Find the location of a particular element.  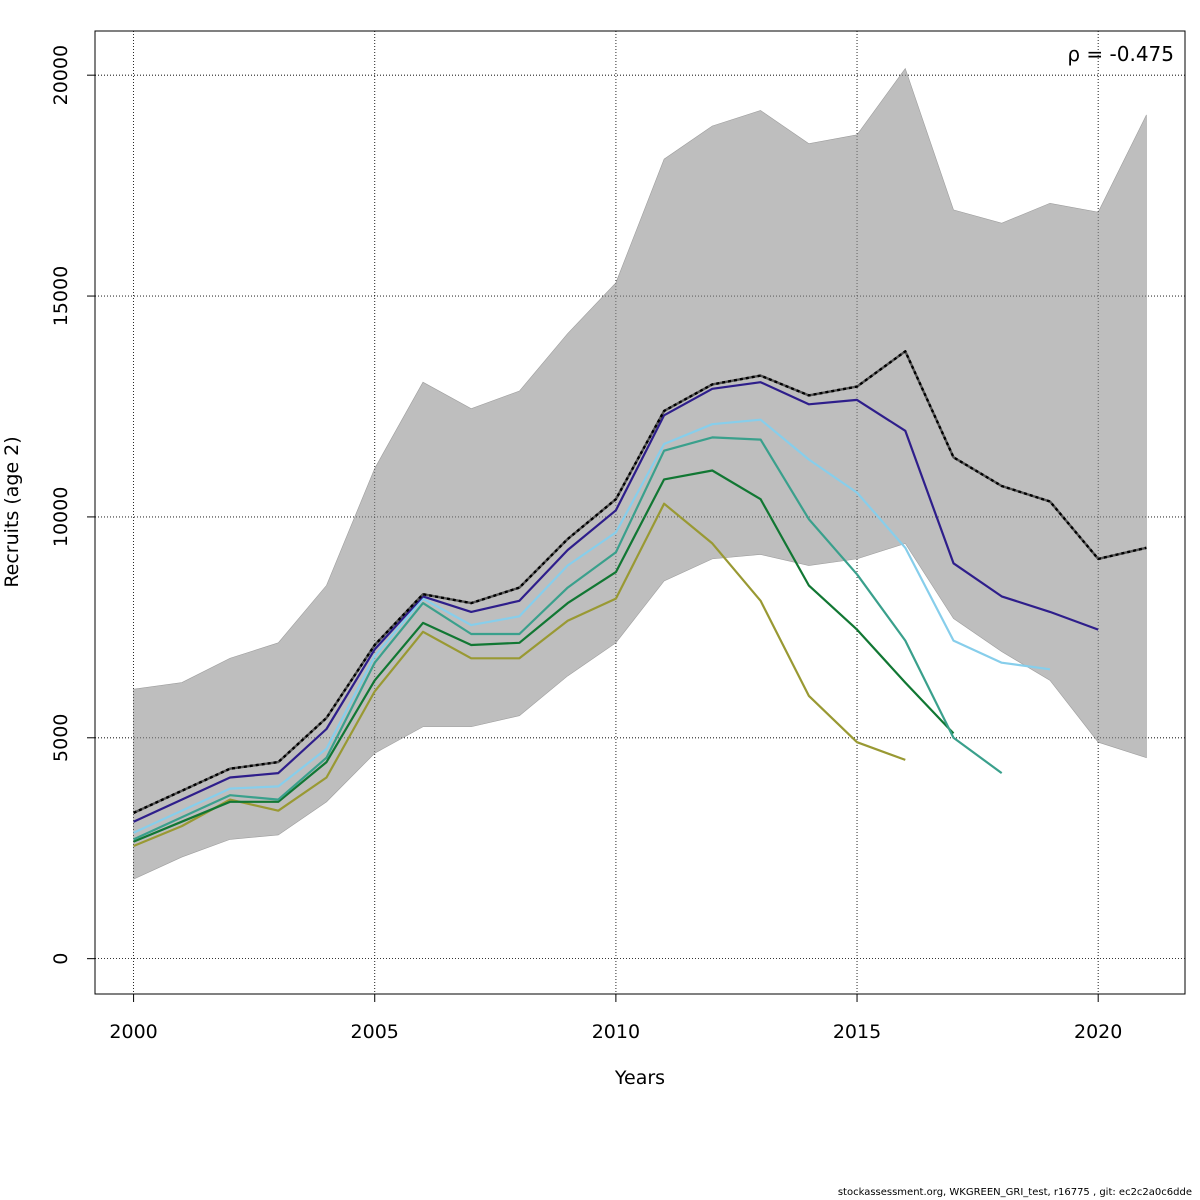

y-axis-title: Recruits (age 2) is located at coordinates (12, 511).